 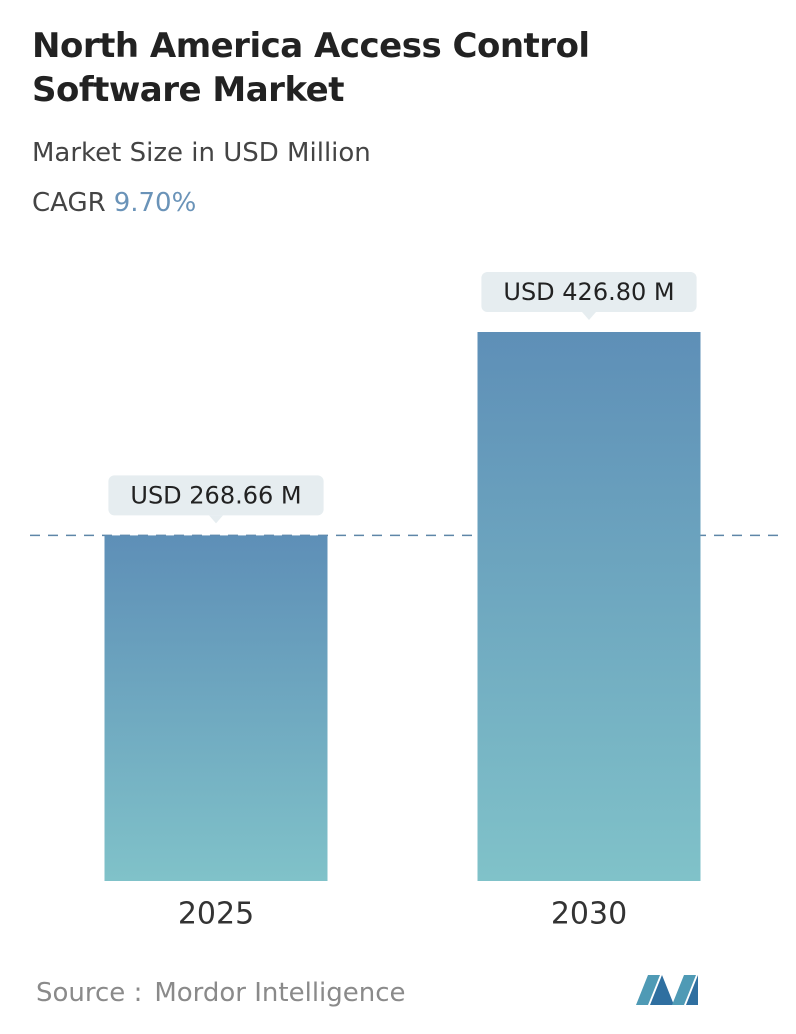 What do you see at coordinates (589, 914) in the screenshot?
I see `x-tick-label: 2030` at bounding box center [589, 914].